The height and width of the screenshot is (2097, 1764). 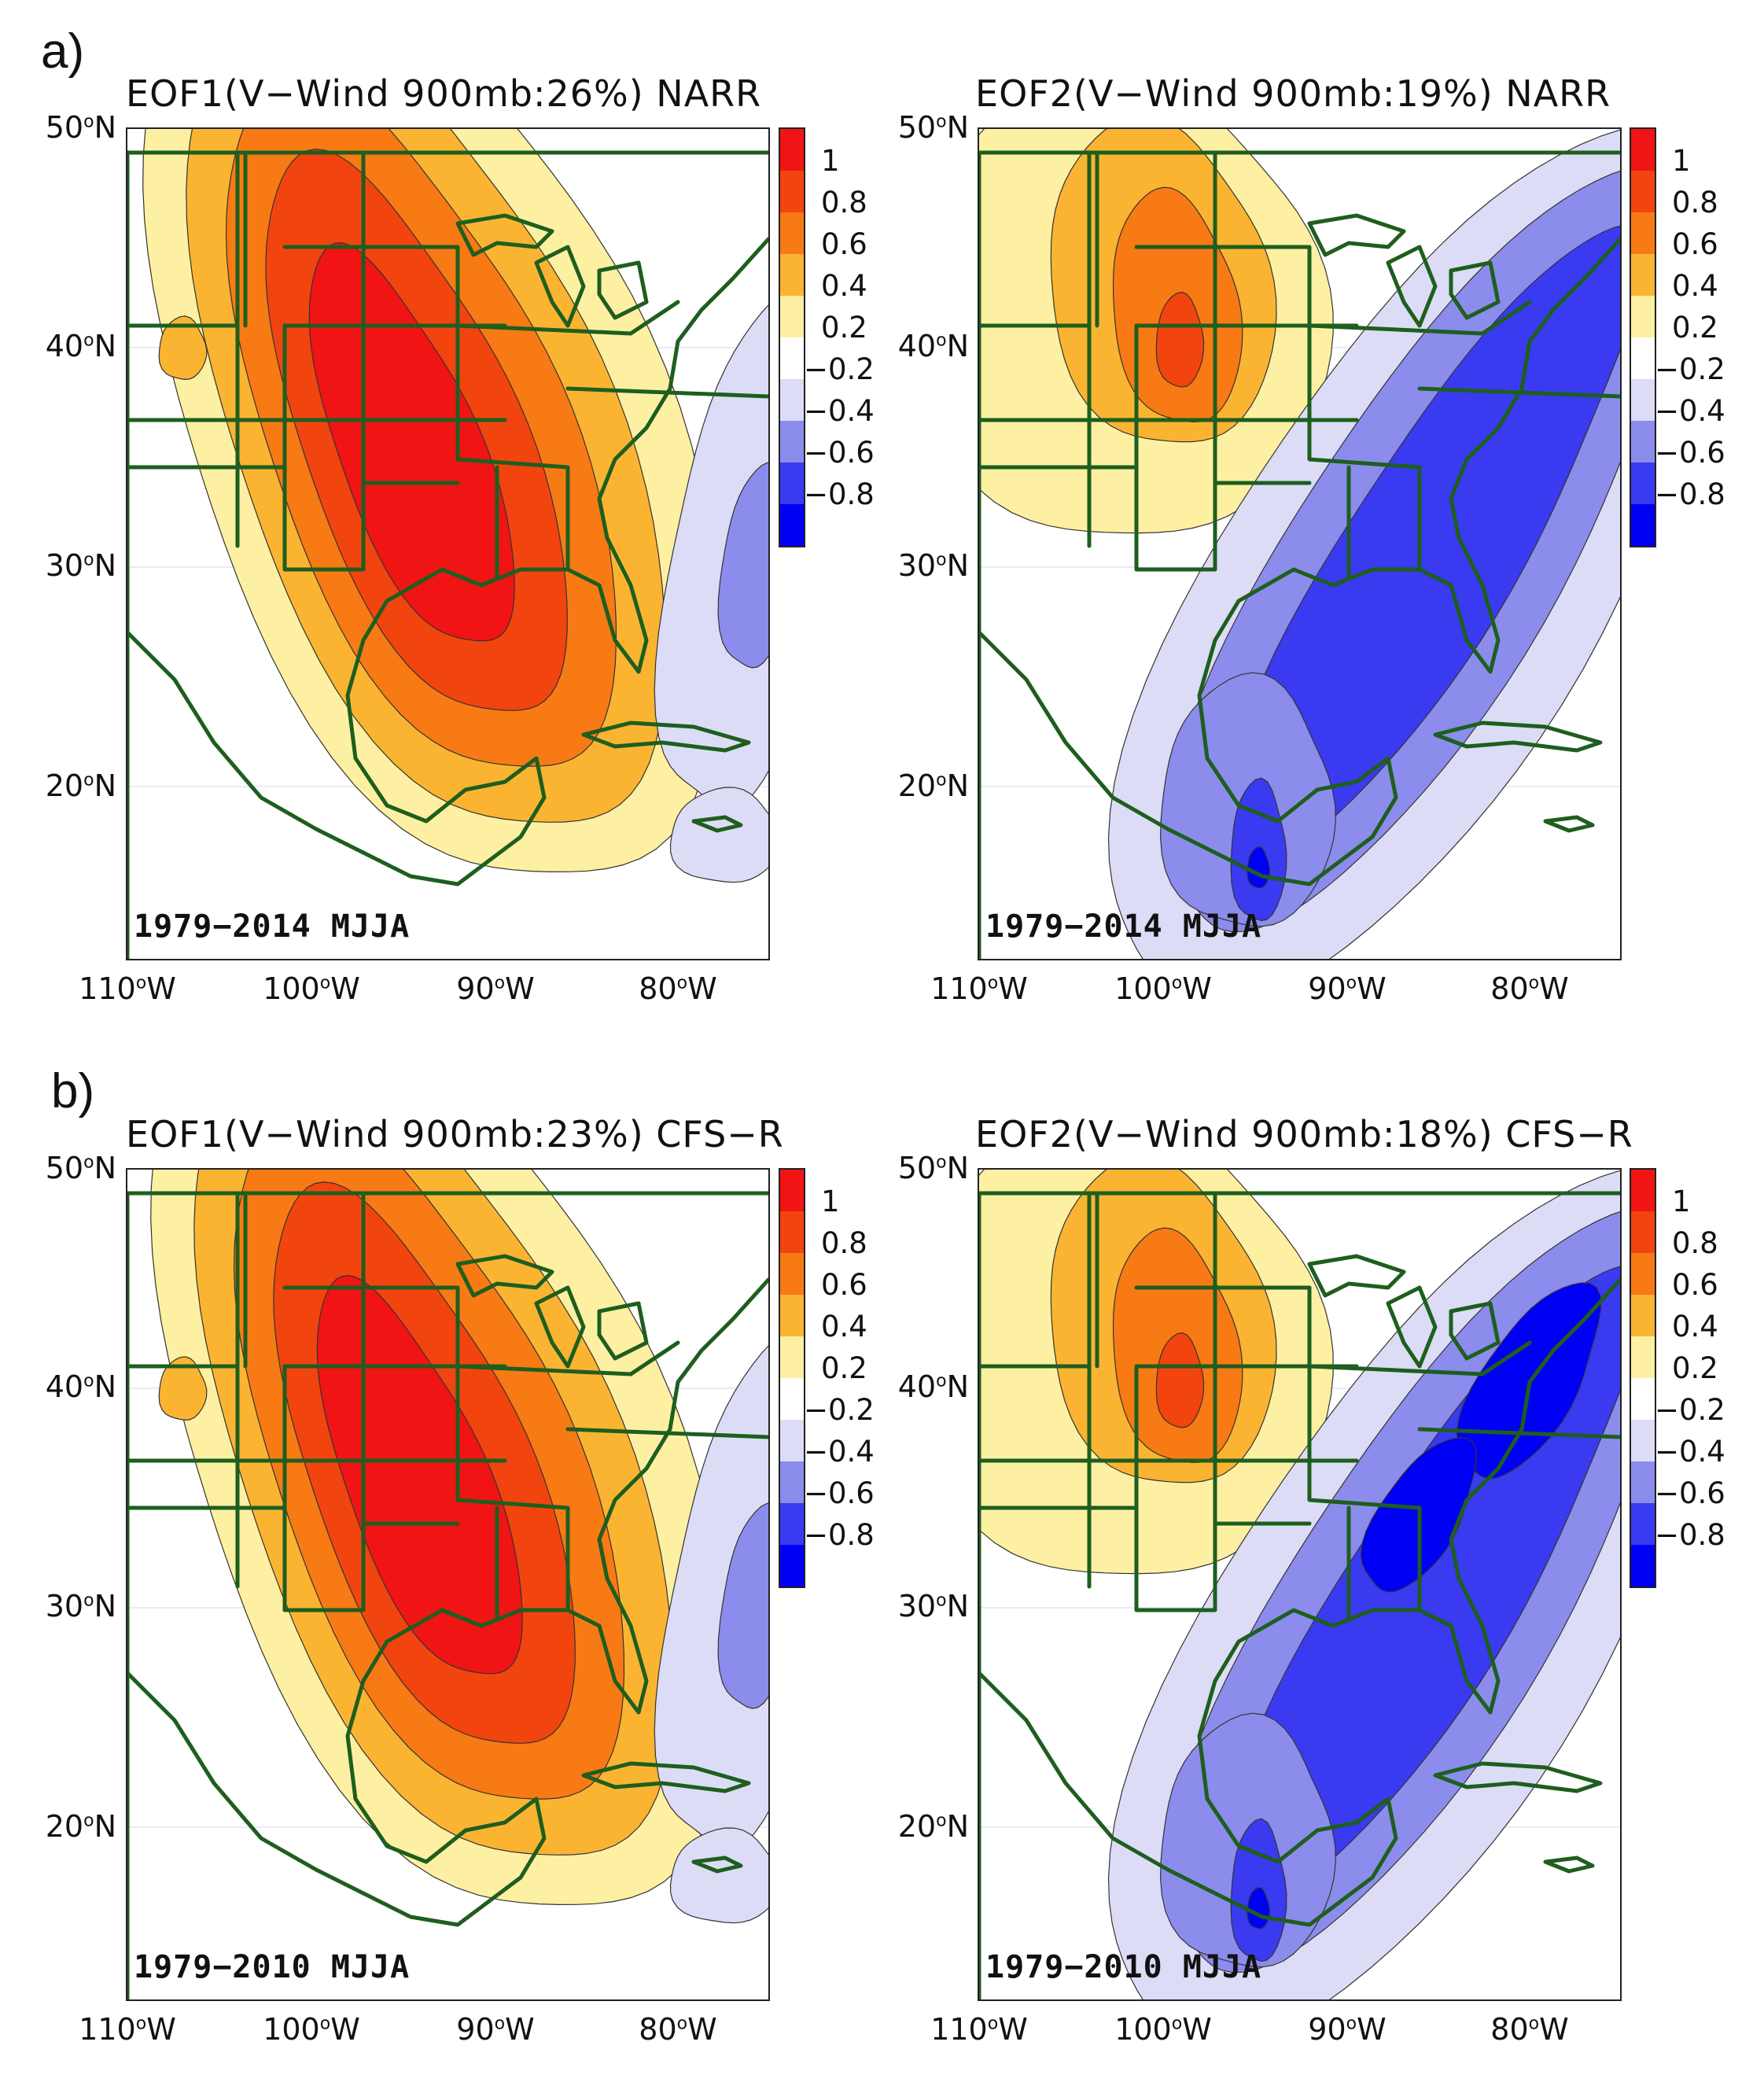 I want to click on panel-a2-title: EOF2(V−Wind 900mb:19%) NARR, so click(x=1293, y=94).